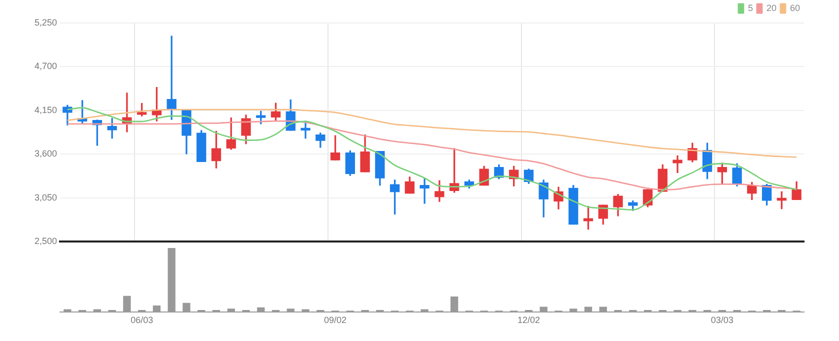 Image resolution: width=839 pixels, height=341 pixels. What do you see at coordinates (771, 7) in the screenshot?
I see `legend-label: 20` at bounding box center [771, 7].